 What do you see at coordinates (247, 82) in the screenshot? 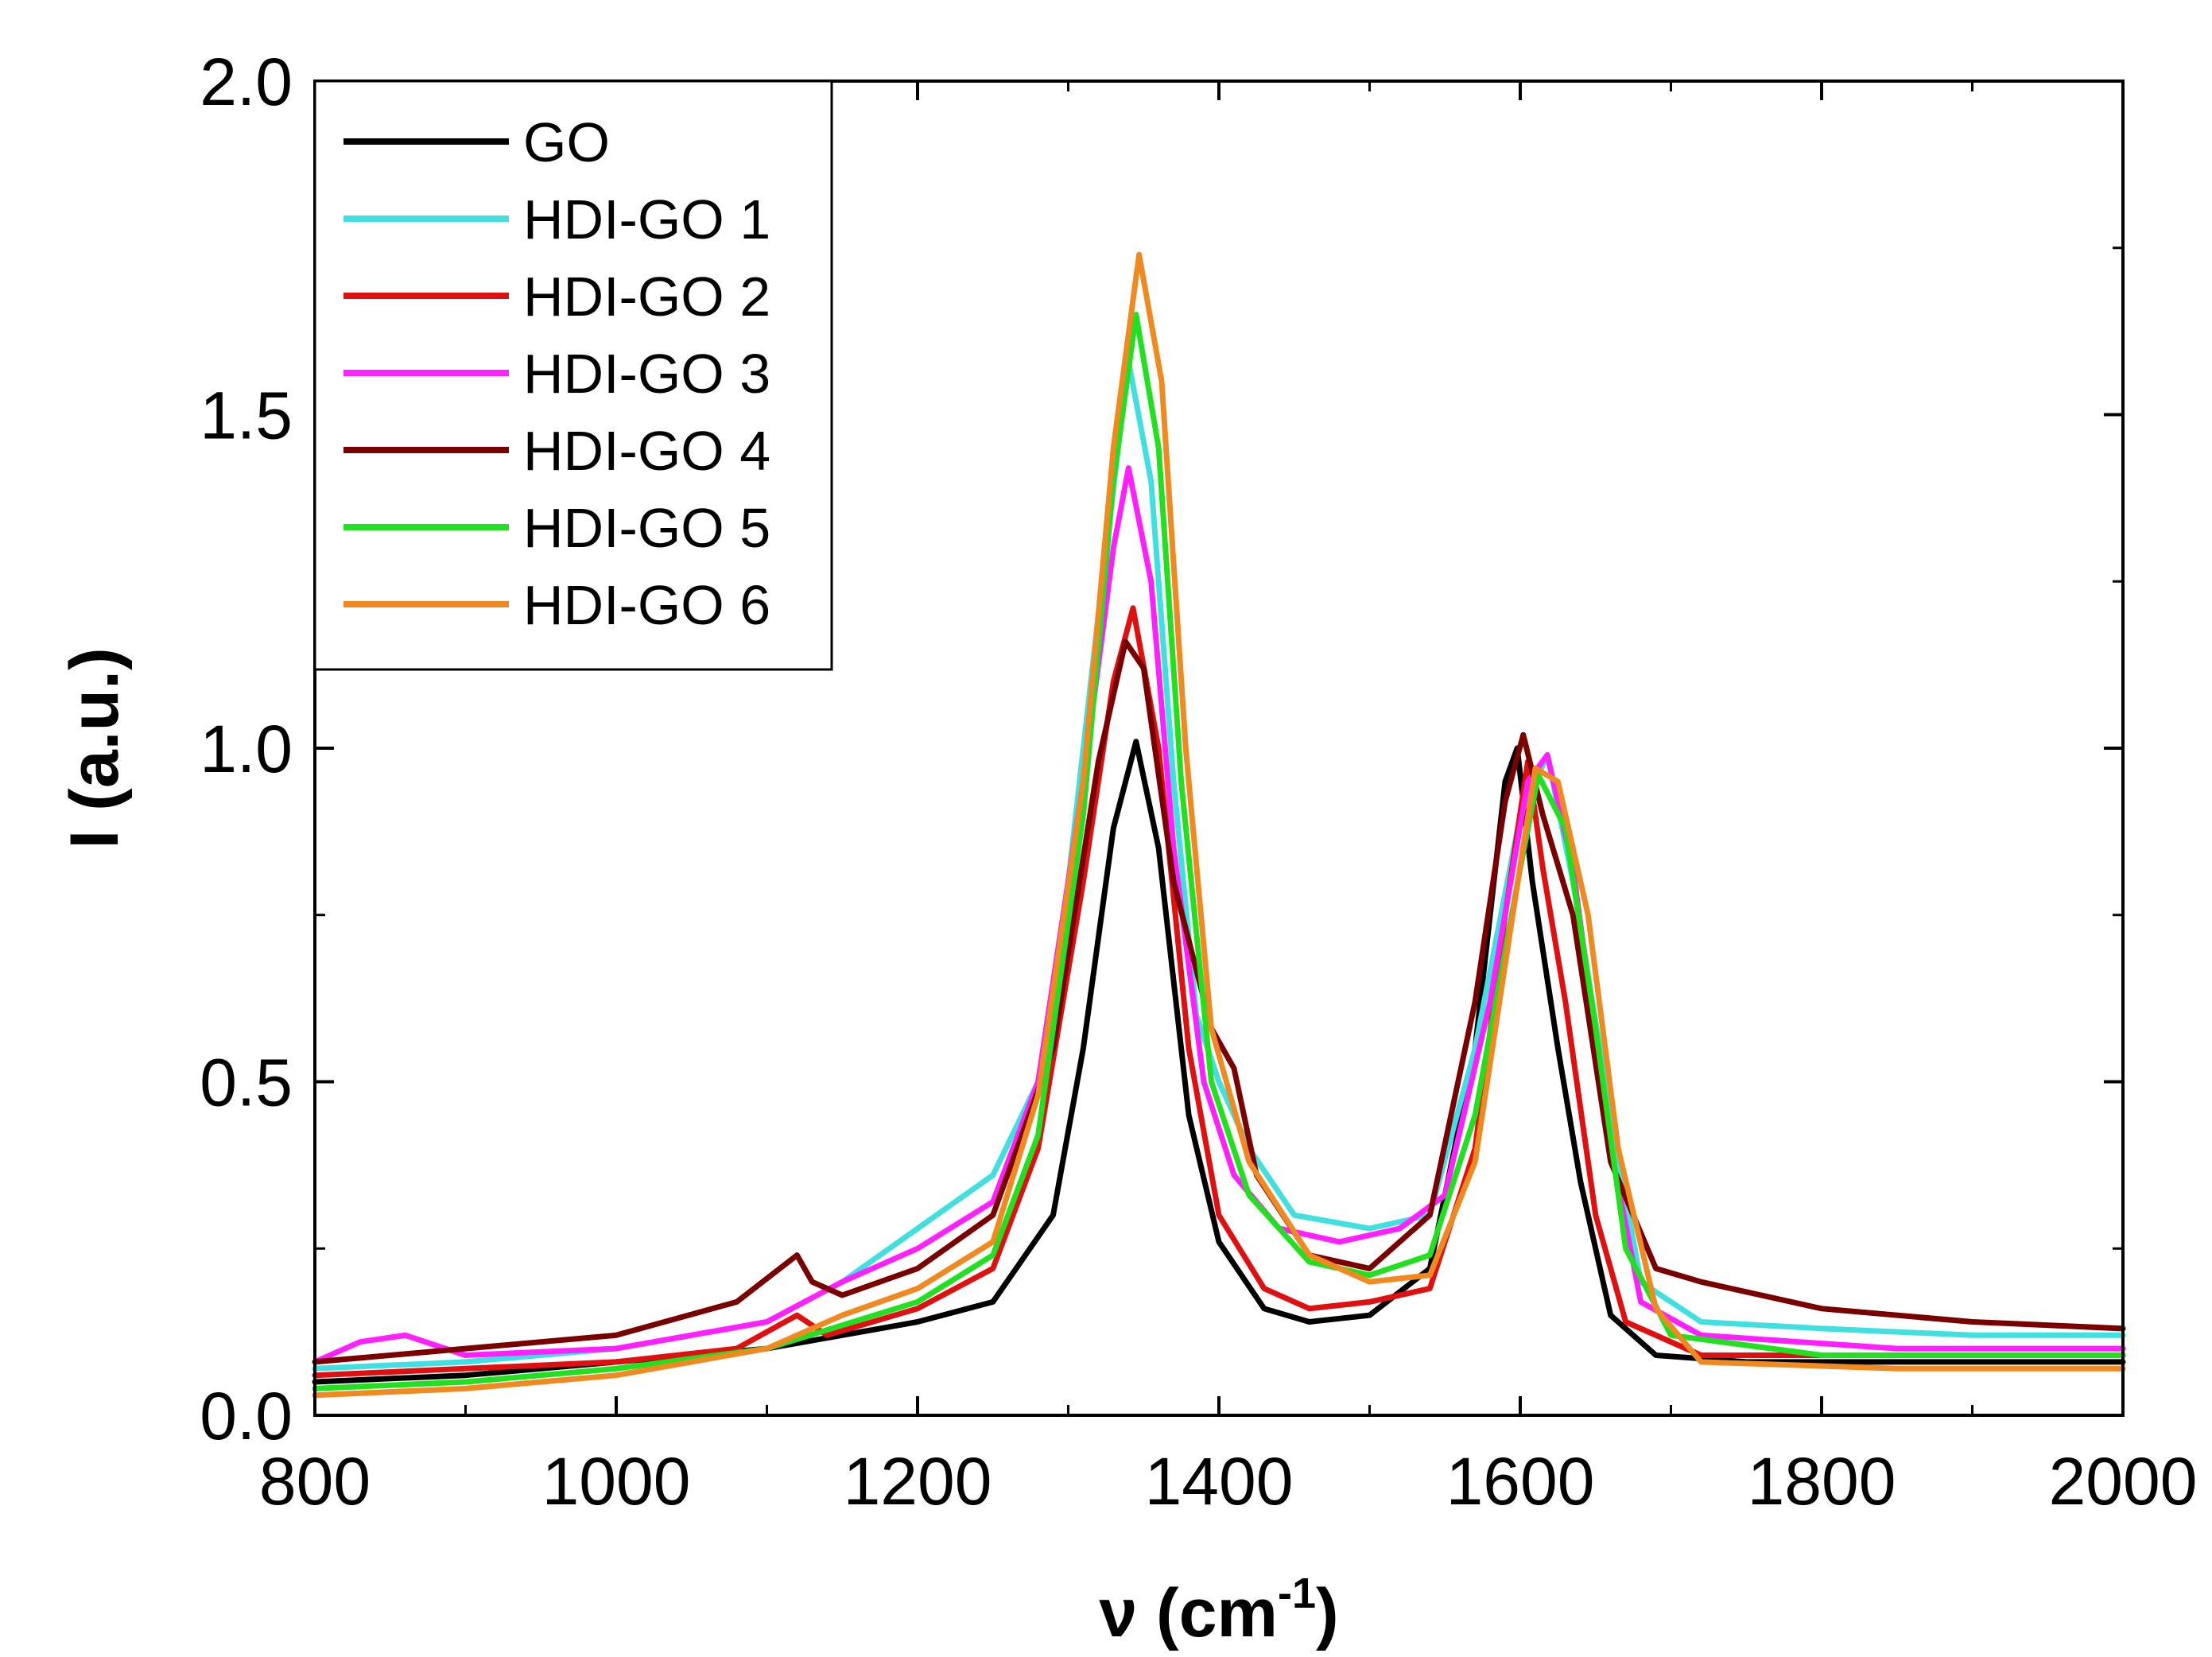
I see `y-tick-label: 2.0` at bounding box center [247, 82].